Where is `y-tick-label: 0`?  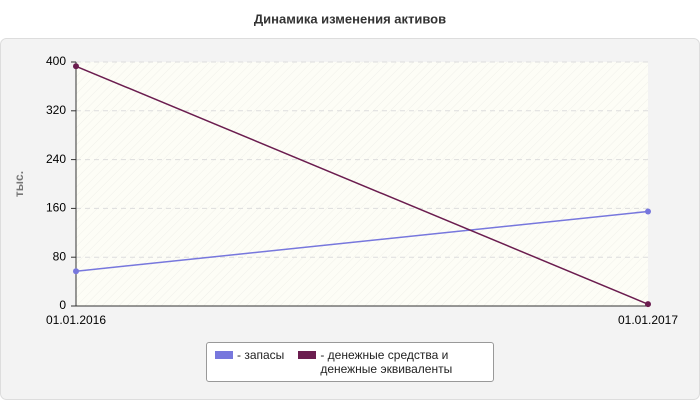
y-tick-label: 0 is located at coordinates (62, 305).